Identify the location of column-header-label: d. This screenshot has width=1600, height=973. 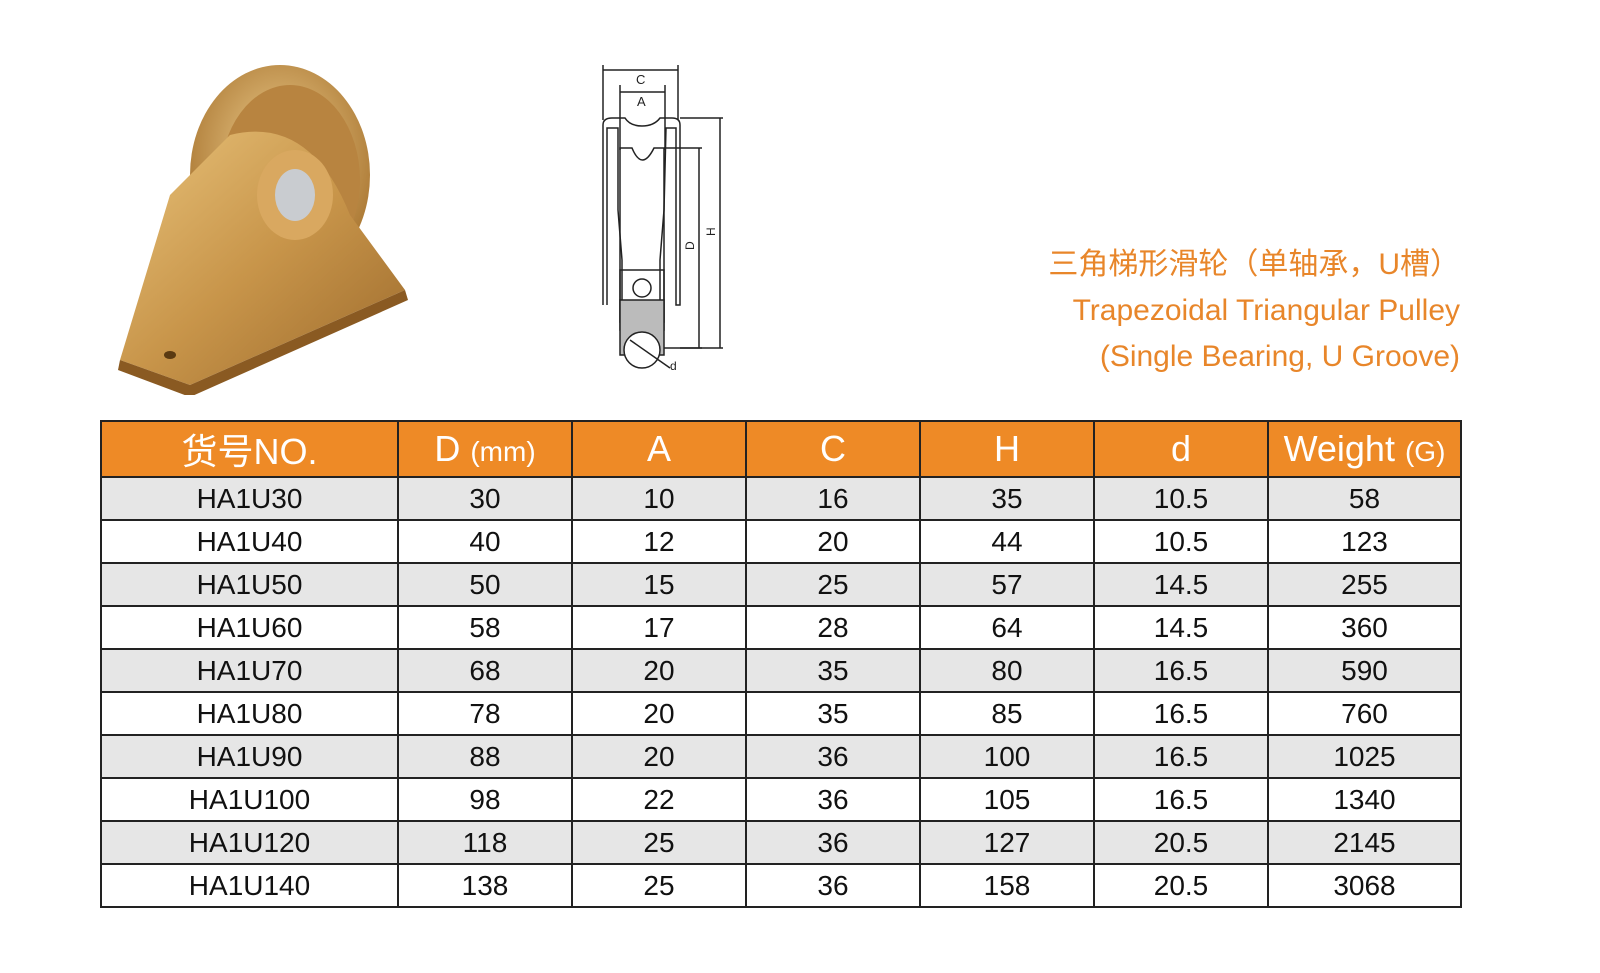
(1181, 448).